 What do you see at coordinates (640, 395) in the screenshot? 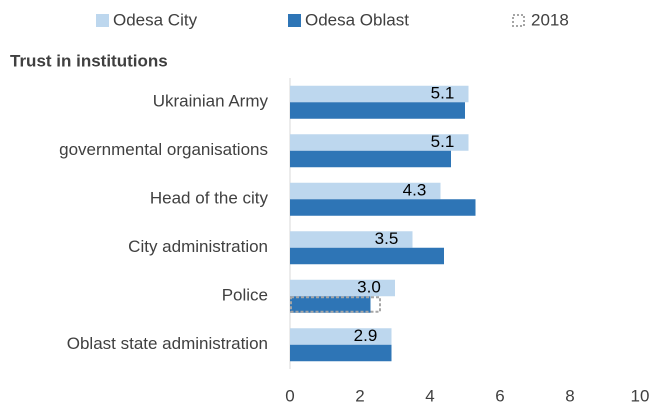
I see `x-tick-label: 10` at bounding box center [640, 395].